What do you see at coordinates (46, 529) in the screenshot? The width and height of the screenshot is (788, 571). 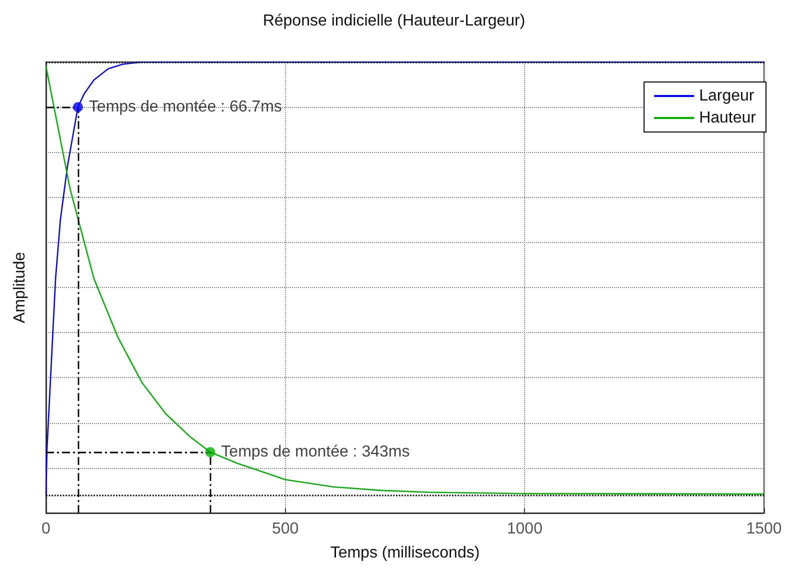 I see `x-tick-label: 0` at bounding box center [46, 529].